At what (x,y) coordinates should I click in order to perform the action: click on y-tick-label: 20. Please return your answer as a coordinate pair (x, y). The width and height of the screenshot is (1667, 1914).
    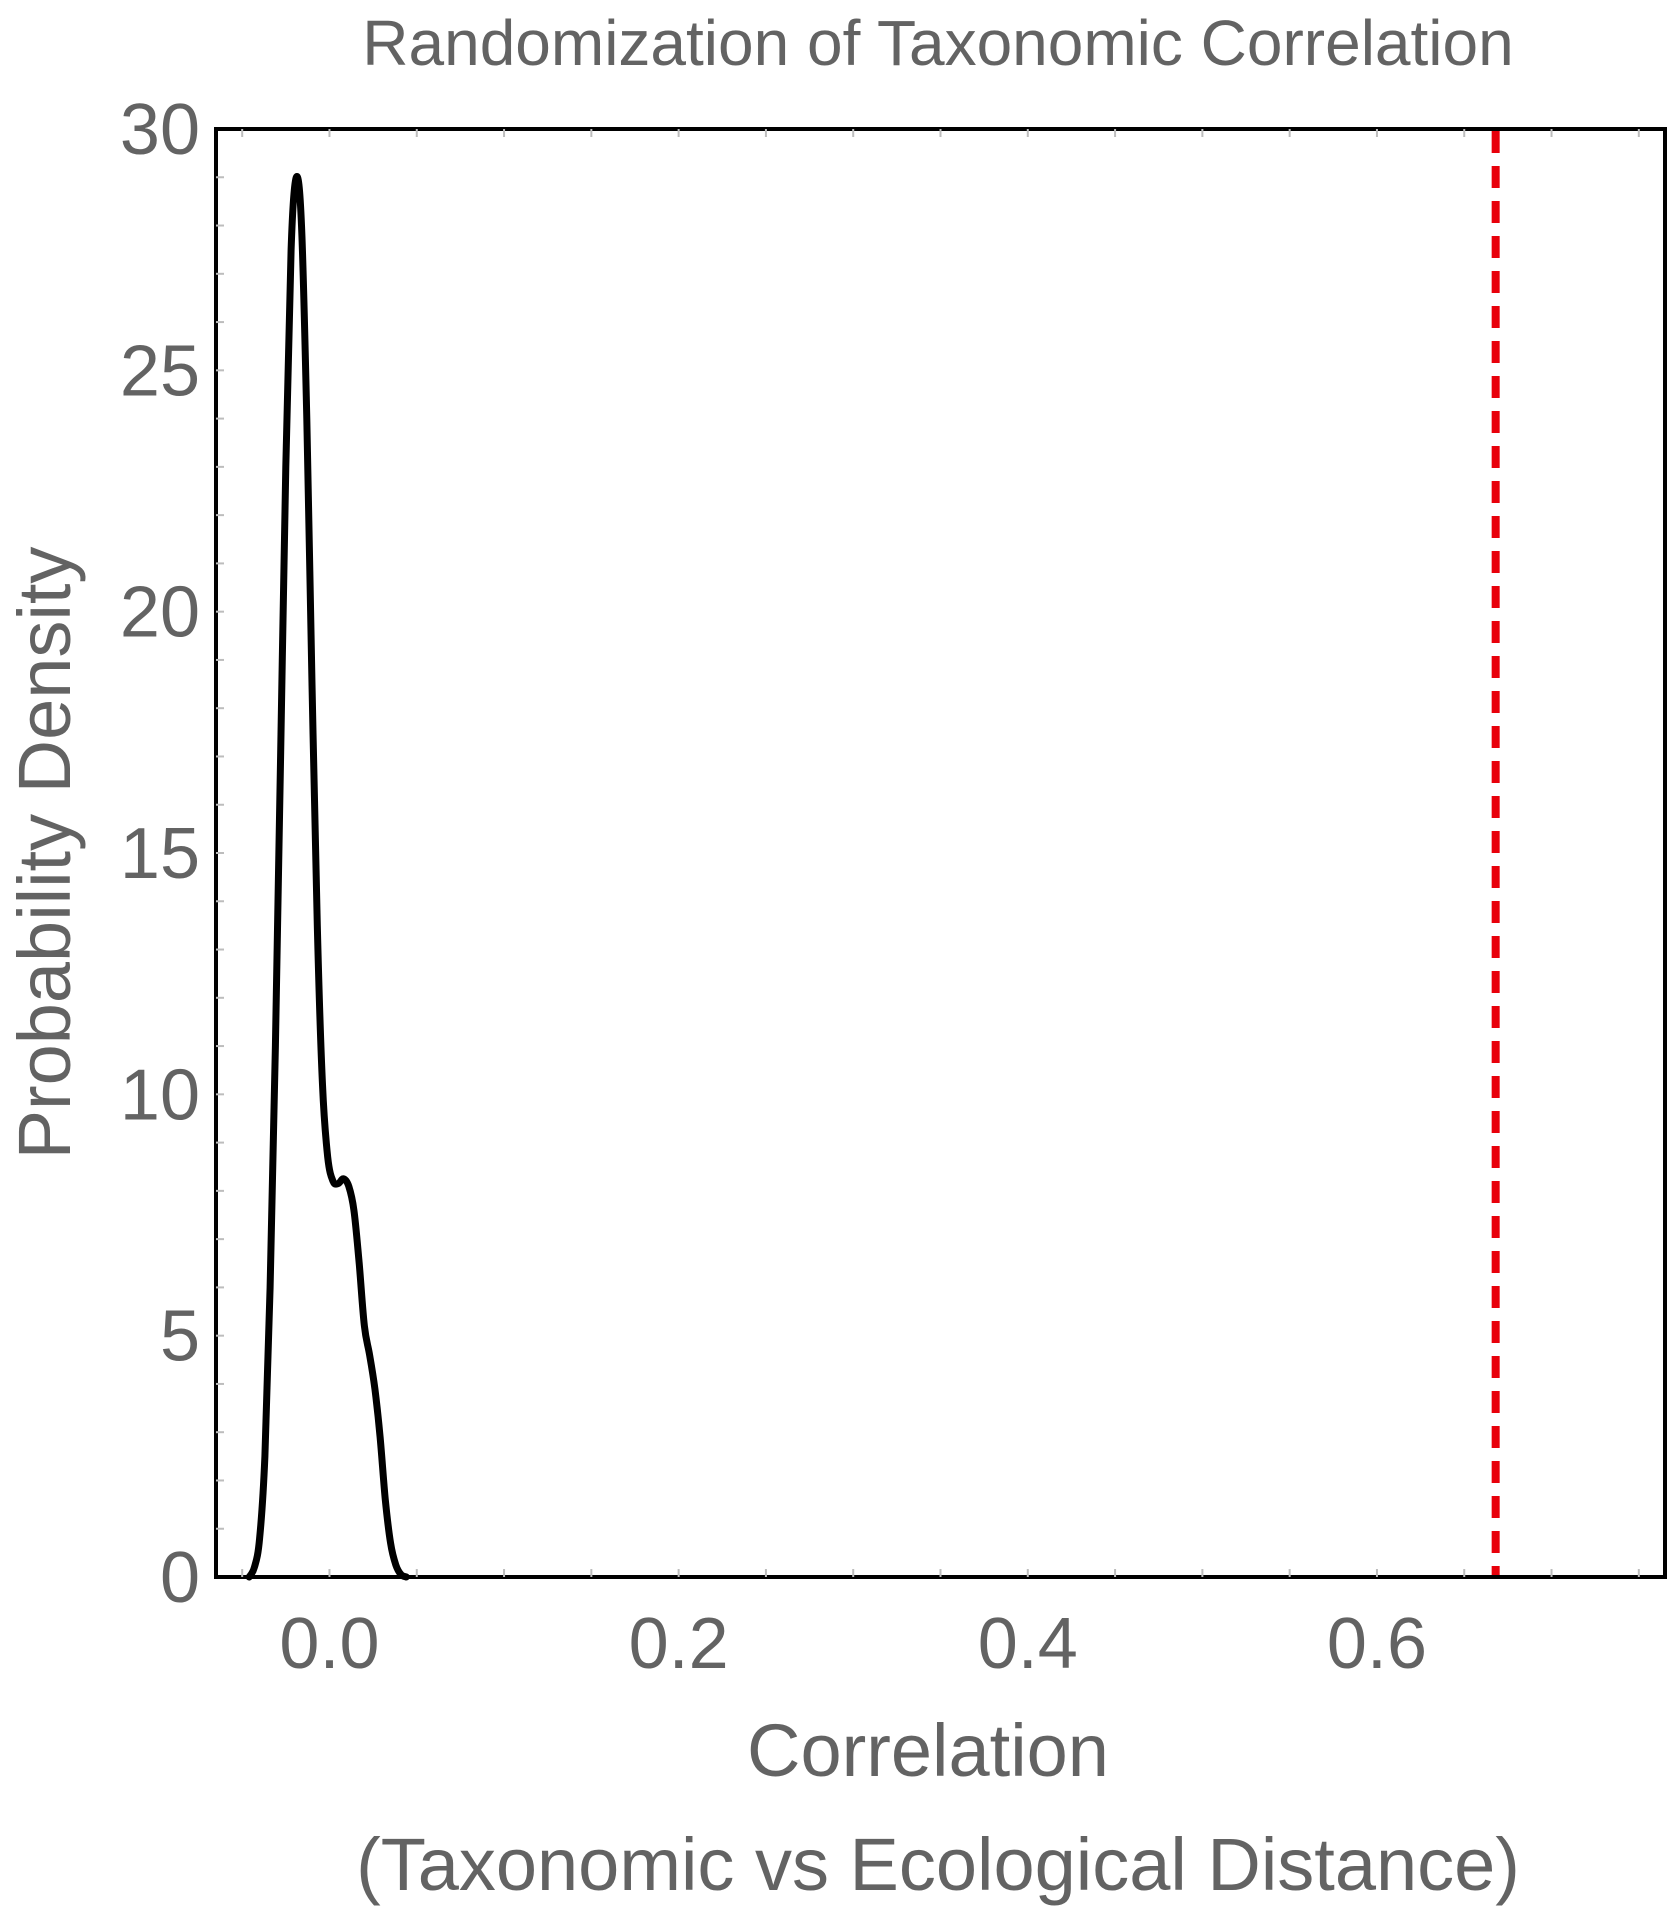
    Looking at the image, I should click on (160, 613).